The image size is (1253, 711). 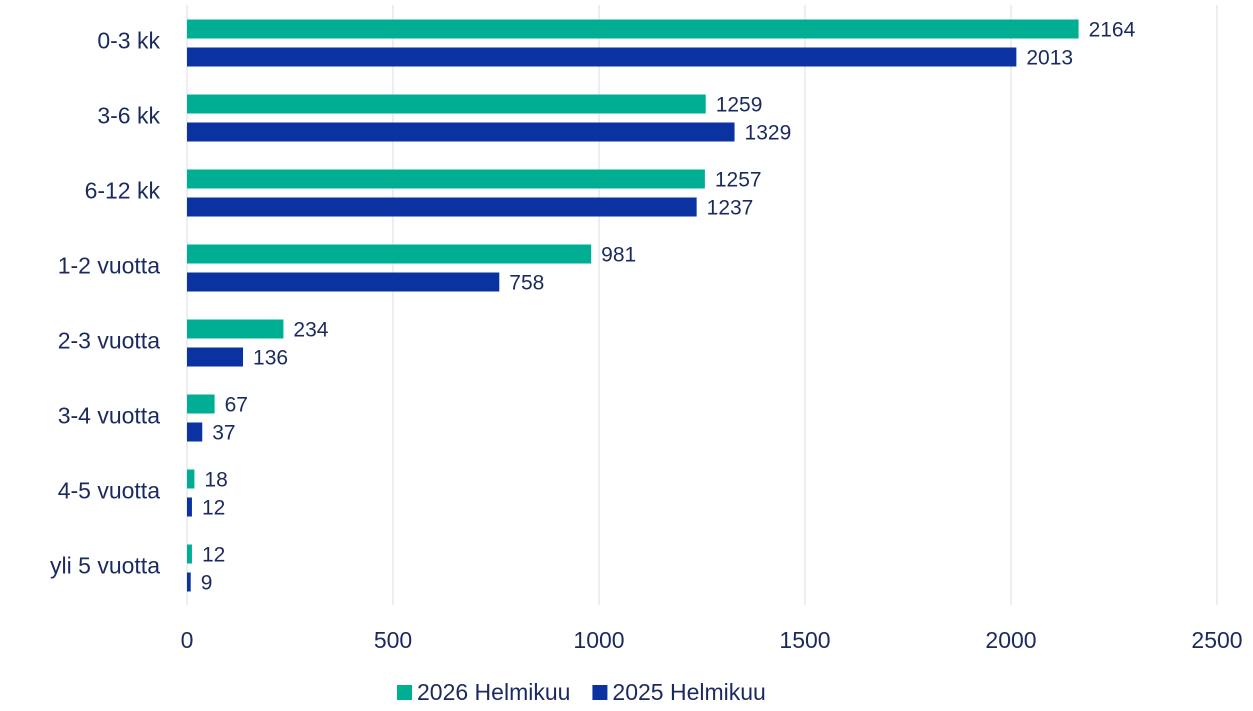 I want to click on y-tick-label: 4-5 vuotta, so click(x=109, y=491).